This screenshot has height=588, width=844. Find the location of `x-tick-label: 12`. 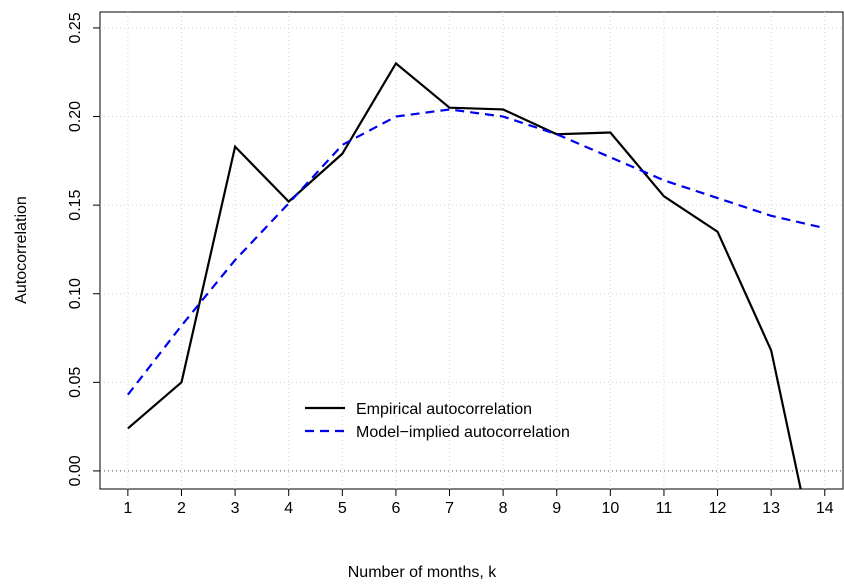

x-tick-label: 12 is located at coordinates (718, 508).